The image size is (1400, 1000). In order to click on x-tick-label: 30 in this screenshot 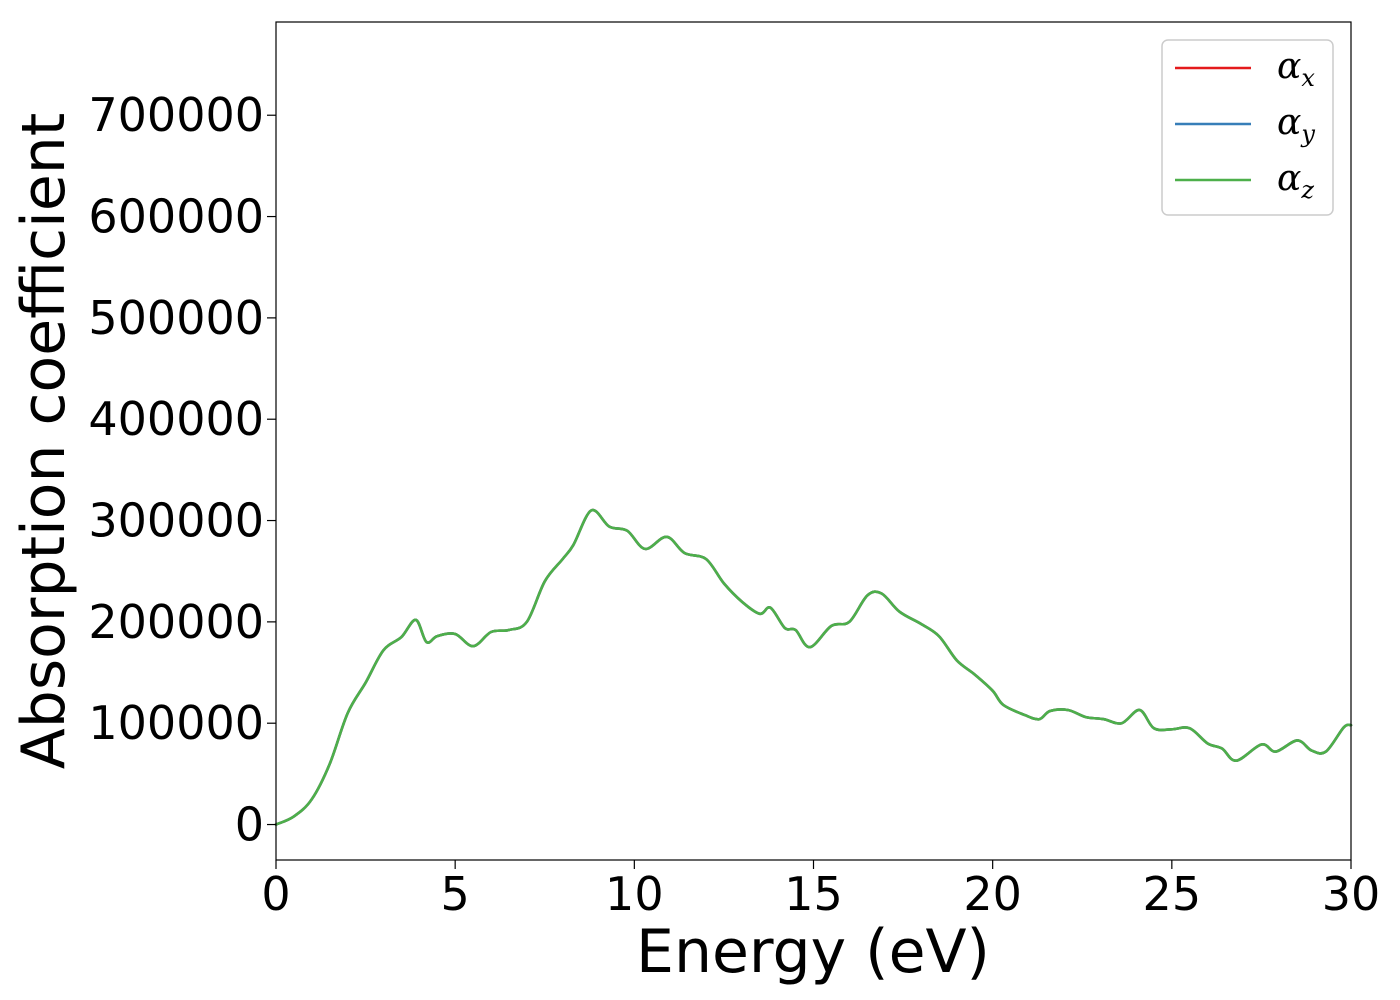, I will do `click(1351, 894)`.